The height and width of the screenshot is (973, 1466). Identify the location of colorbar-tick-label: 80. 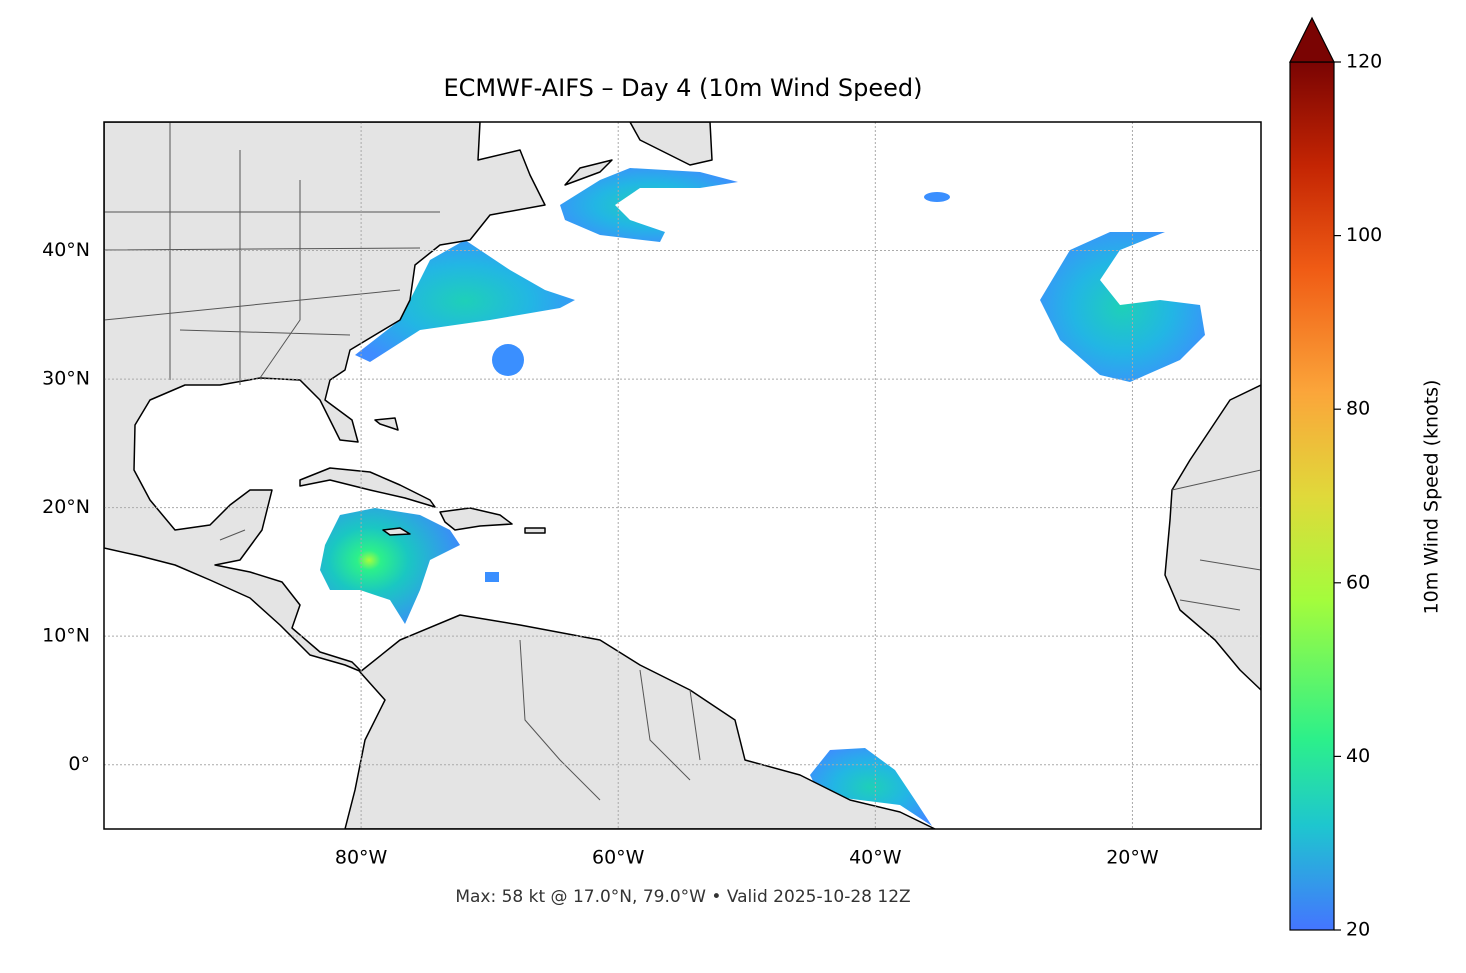
(1358, 409).